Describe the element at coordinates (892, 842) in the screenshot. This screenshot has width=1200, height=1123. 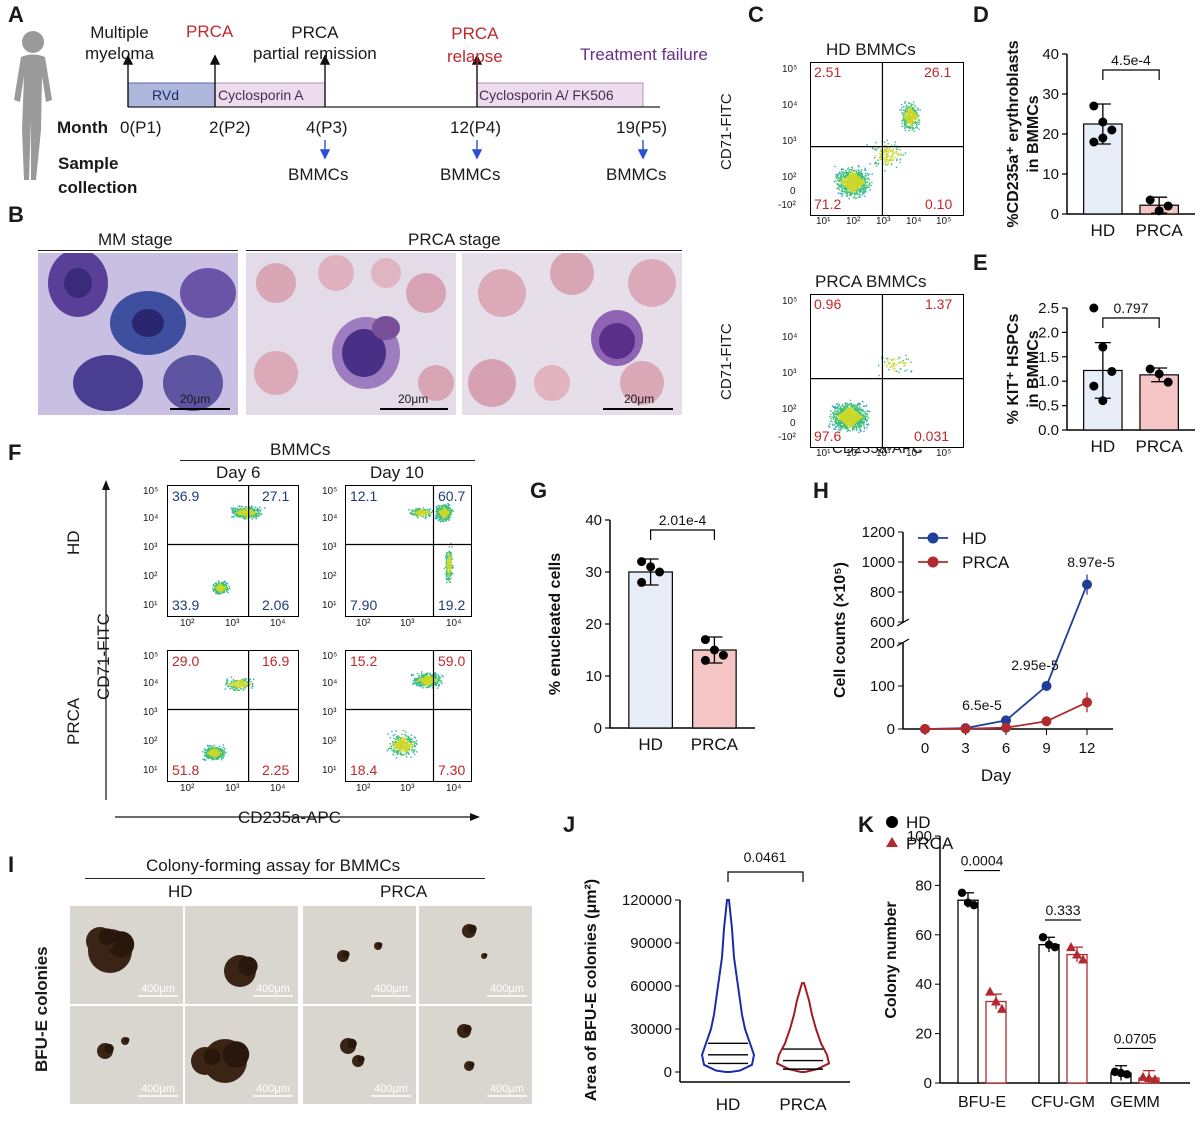
I see `legend-marker-prca` at that location.